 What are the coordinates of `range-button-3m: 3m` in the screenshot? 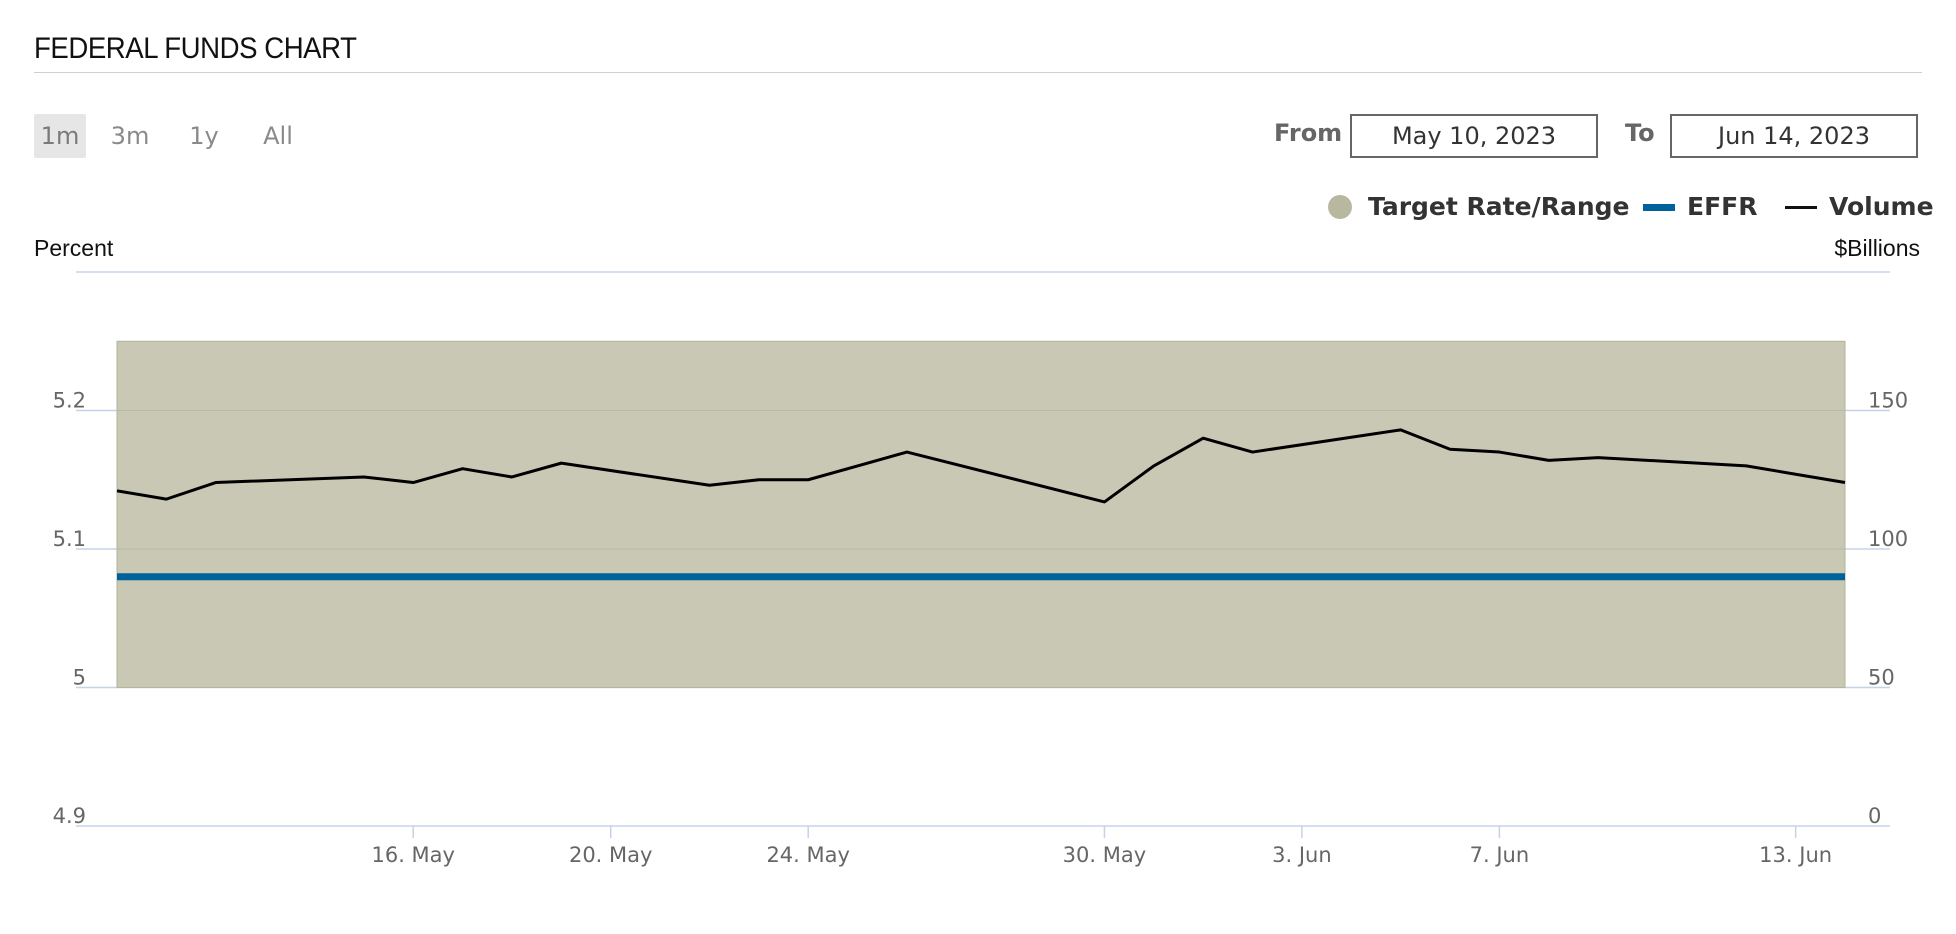 It's located at (130, 136).